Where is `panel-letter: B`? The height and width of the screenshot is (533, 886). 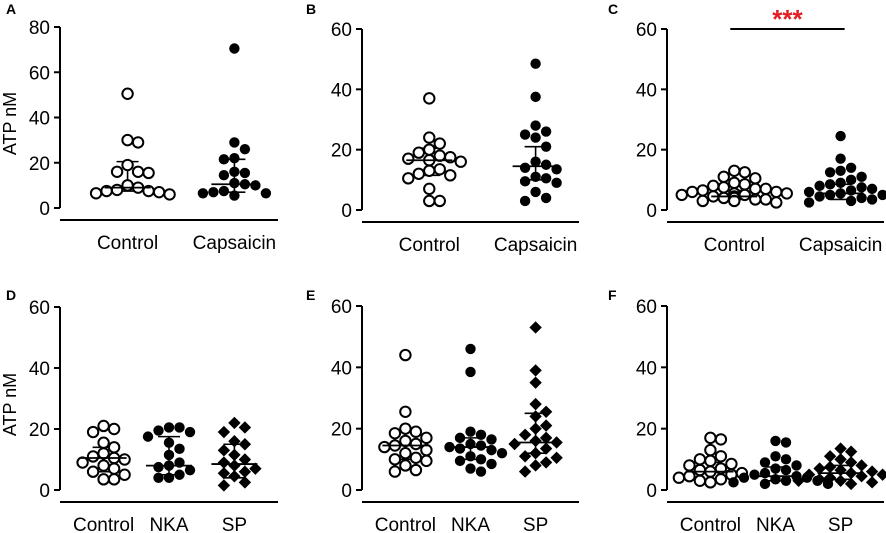 panel-letter: B is located at coordinates (311, 9).